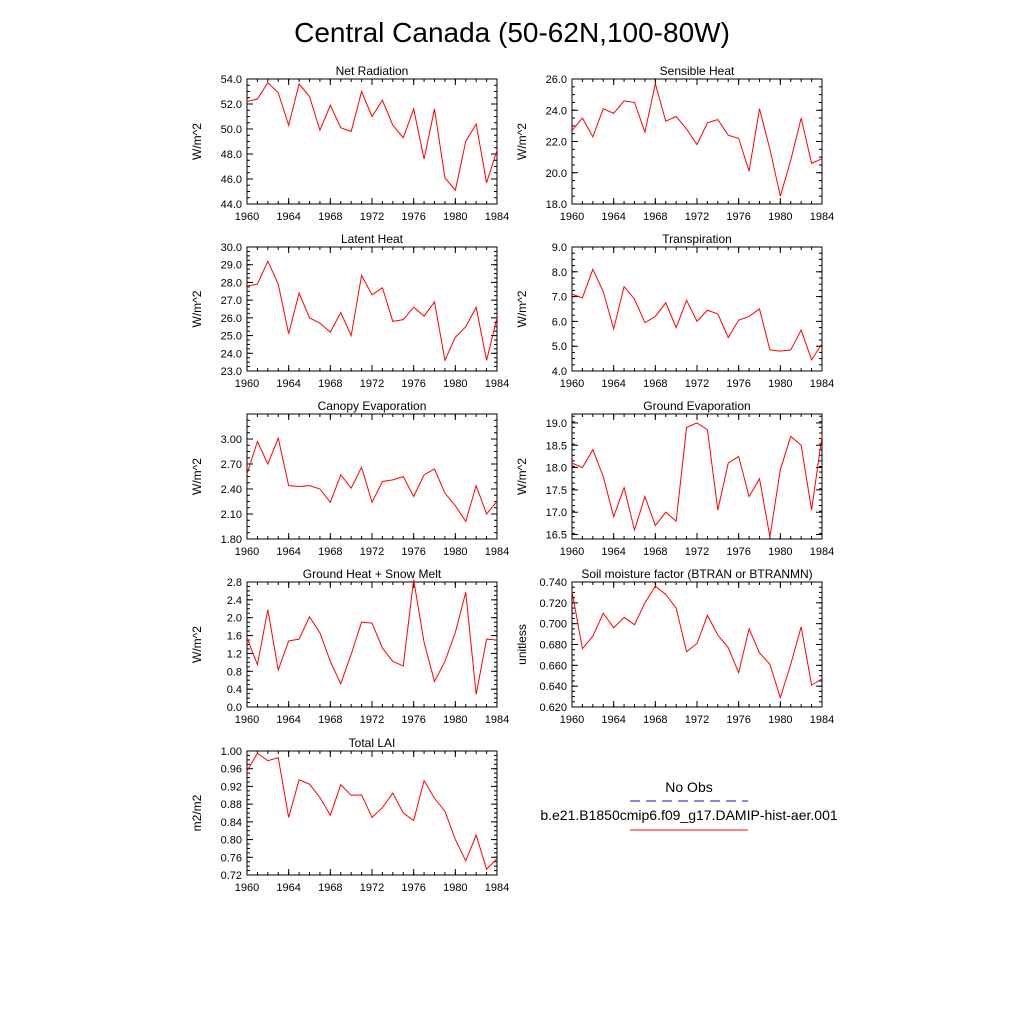 The height and width of the screenshot is (1024, 1024). What do you see at coordinates (553, 666) in the screenshot?
I see `y-tick-label: 0.660` at bounding box center [553, 666].